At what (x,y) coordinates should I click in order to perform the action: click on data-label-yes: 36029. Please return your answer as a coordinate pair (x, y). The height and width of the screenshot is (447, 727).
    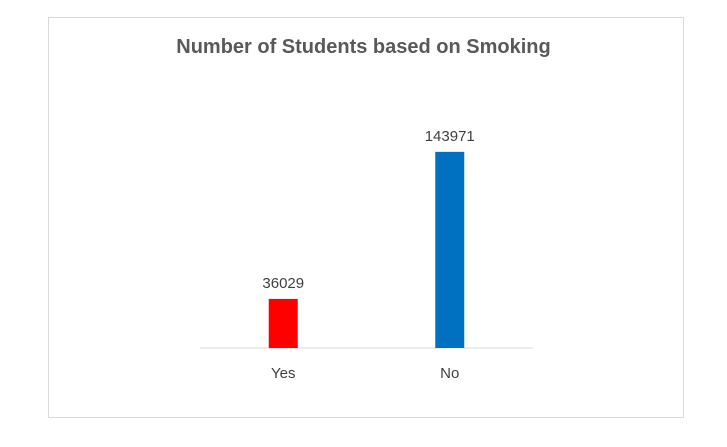
    Looking at the image, I should click on (283, 283).